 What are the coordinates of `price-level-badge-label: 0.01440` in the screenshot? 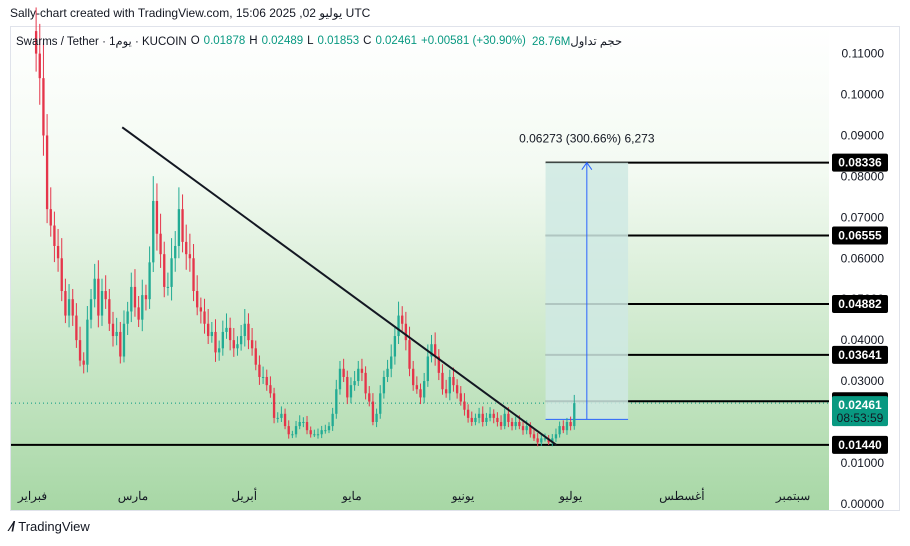 It's located at (860, 445).